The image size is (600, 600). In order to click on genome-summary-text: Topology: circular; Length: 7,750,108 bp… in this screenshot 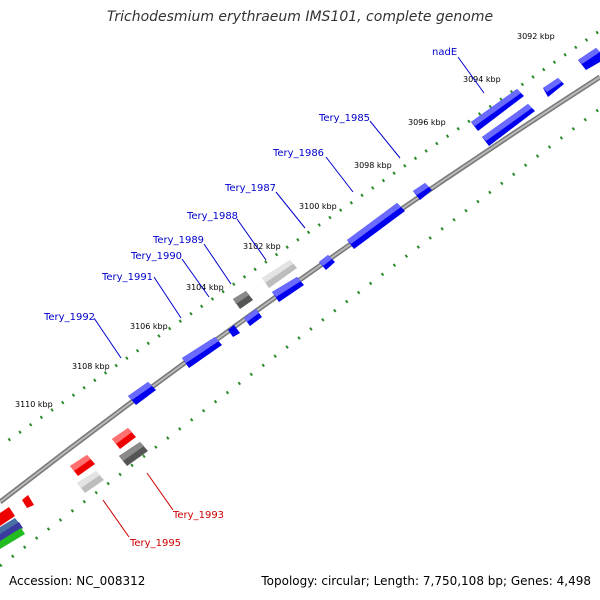, I will do `click(426, 581)`.